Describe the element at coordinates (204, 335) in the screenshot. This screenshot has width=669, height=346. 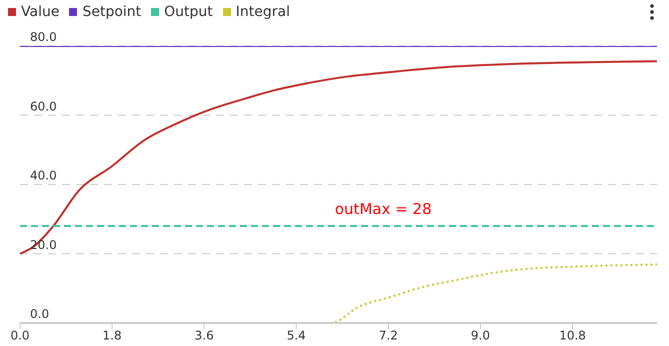
I see `x-tick-label: 3.6` at that location.